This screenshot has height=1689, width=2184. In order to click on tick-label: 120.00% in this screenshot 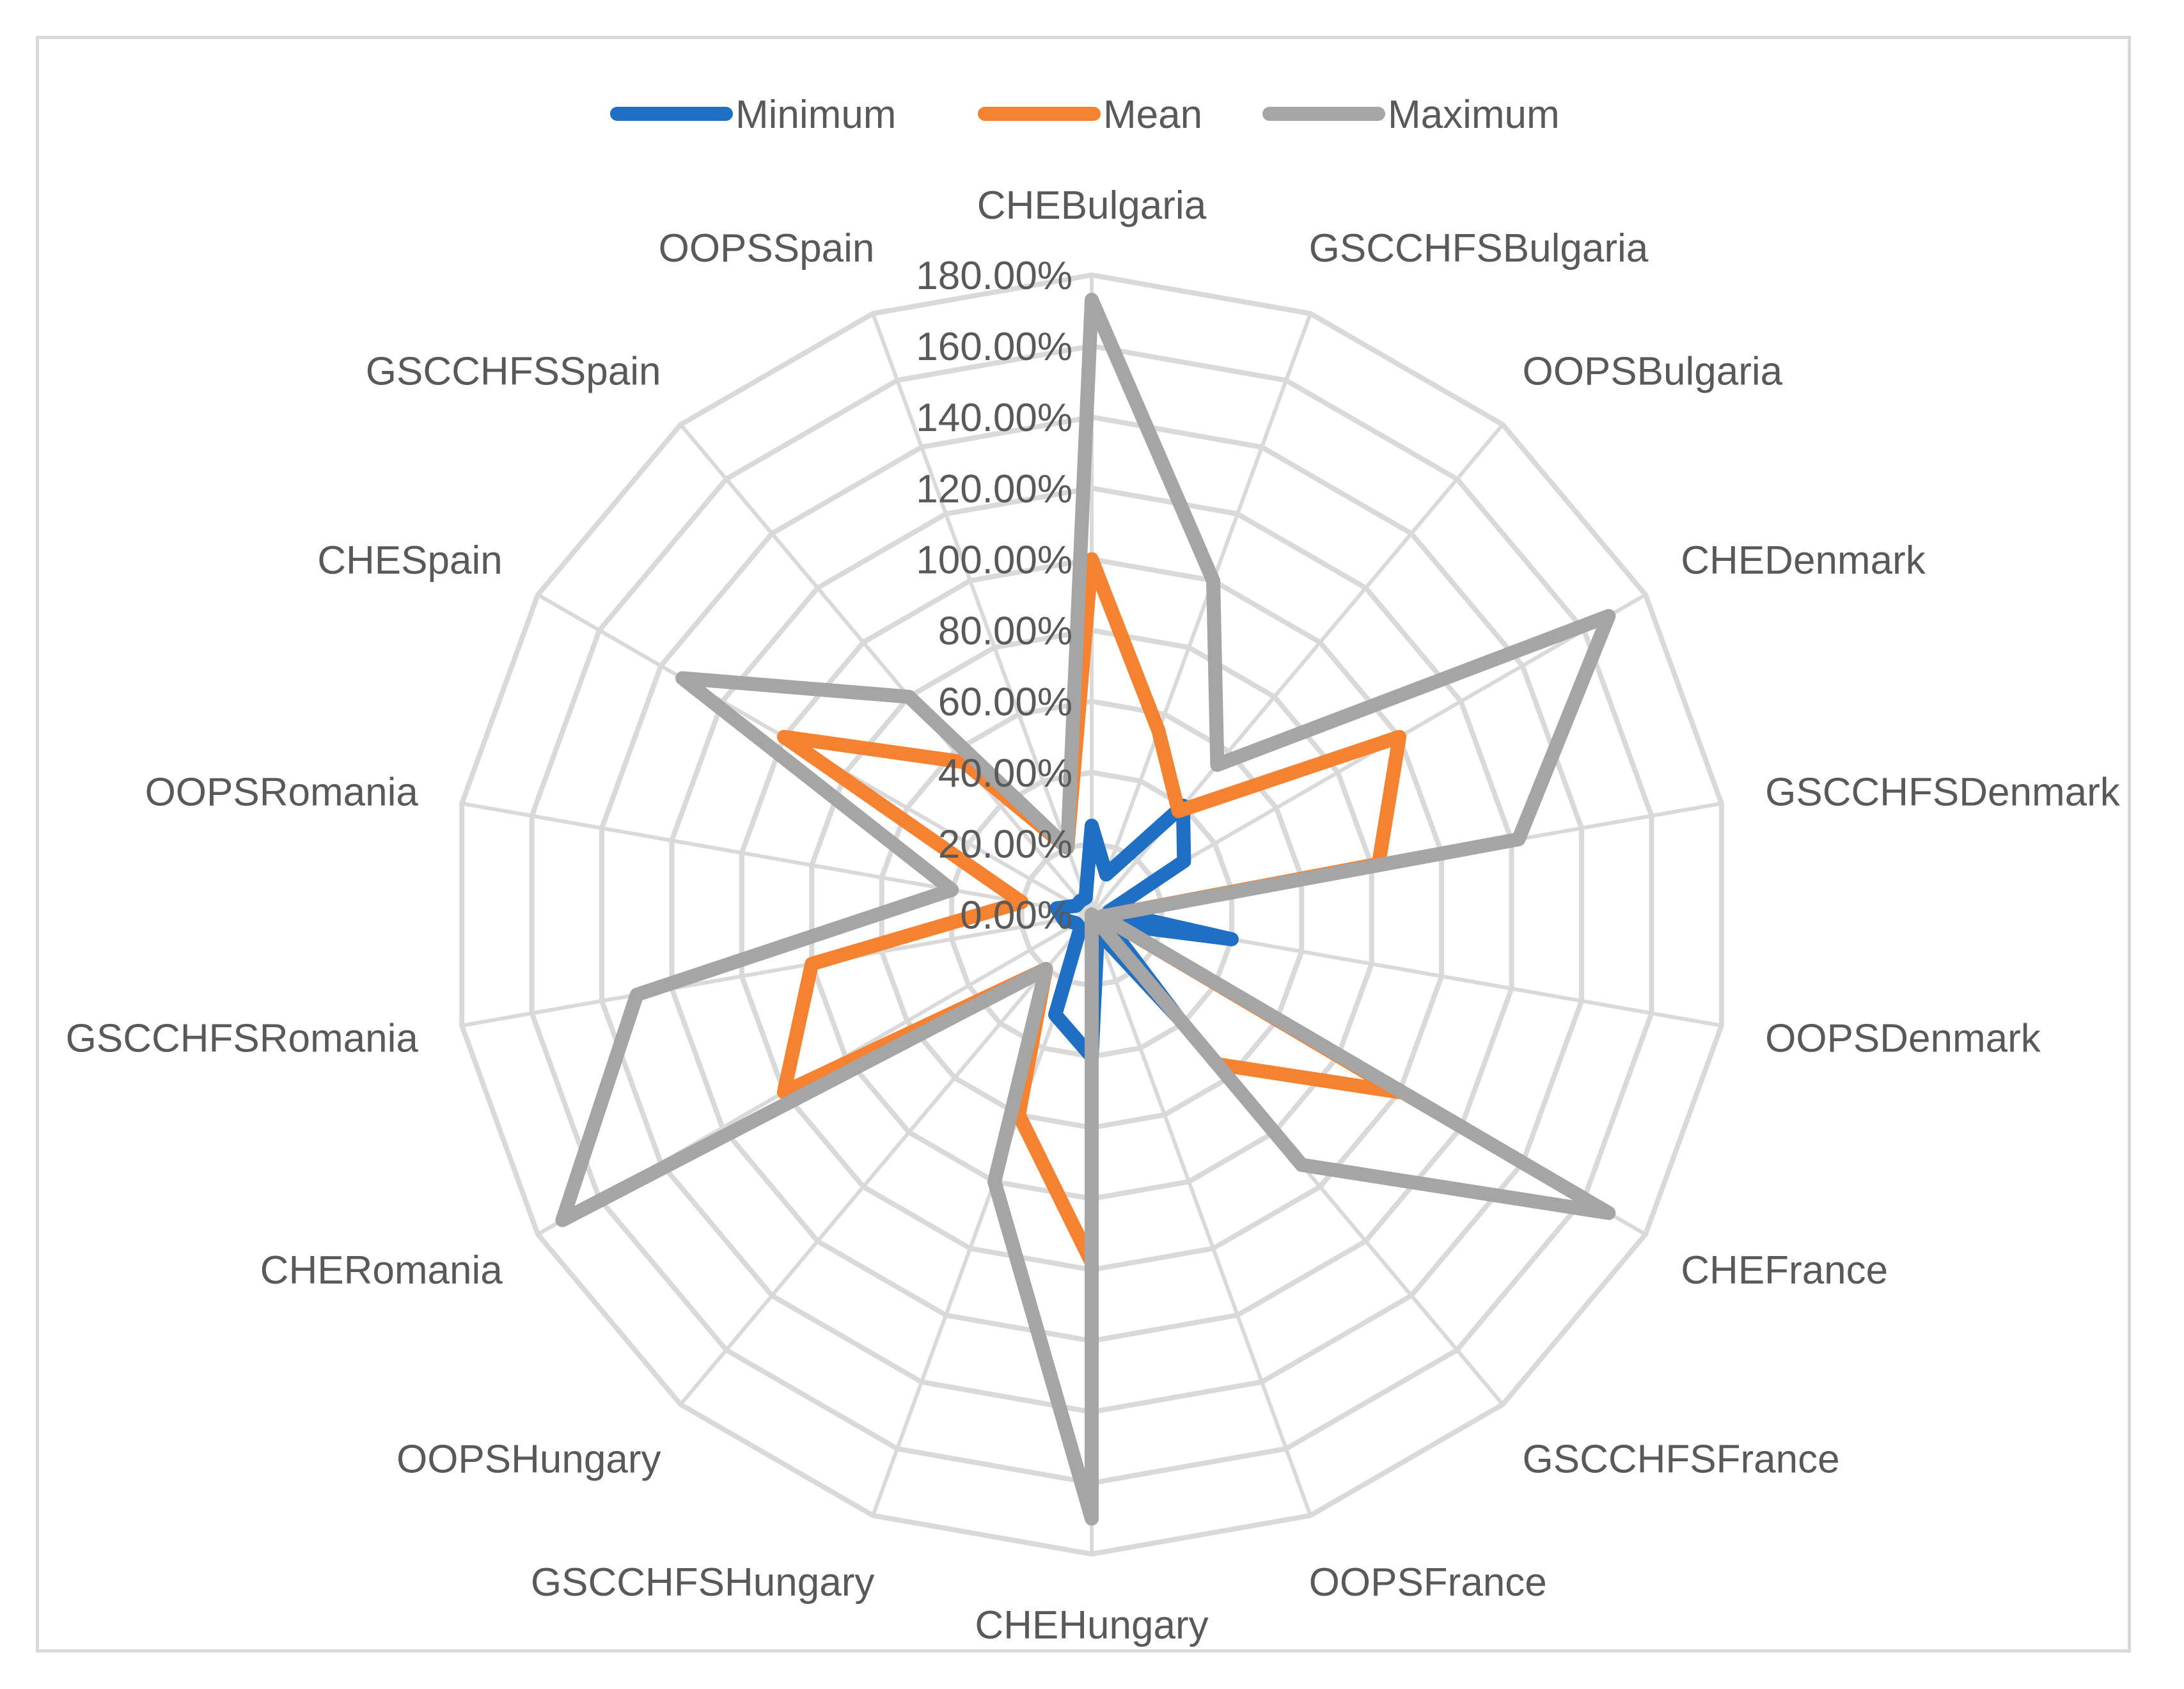, I will do `click(994, 489)`.